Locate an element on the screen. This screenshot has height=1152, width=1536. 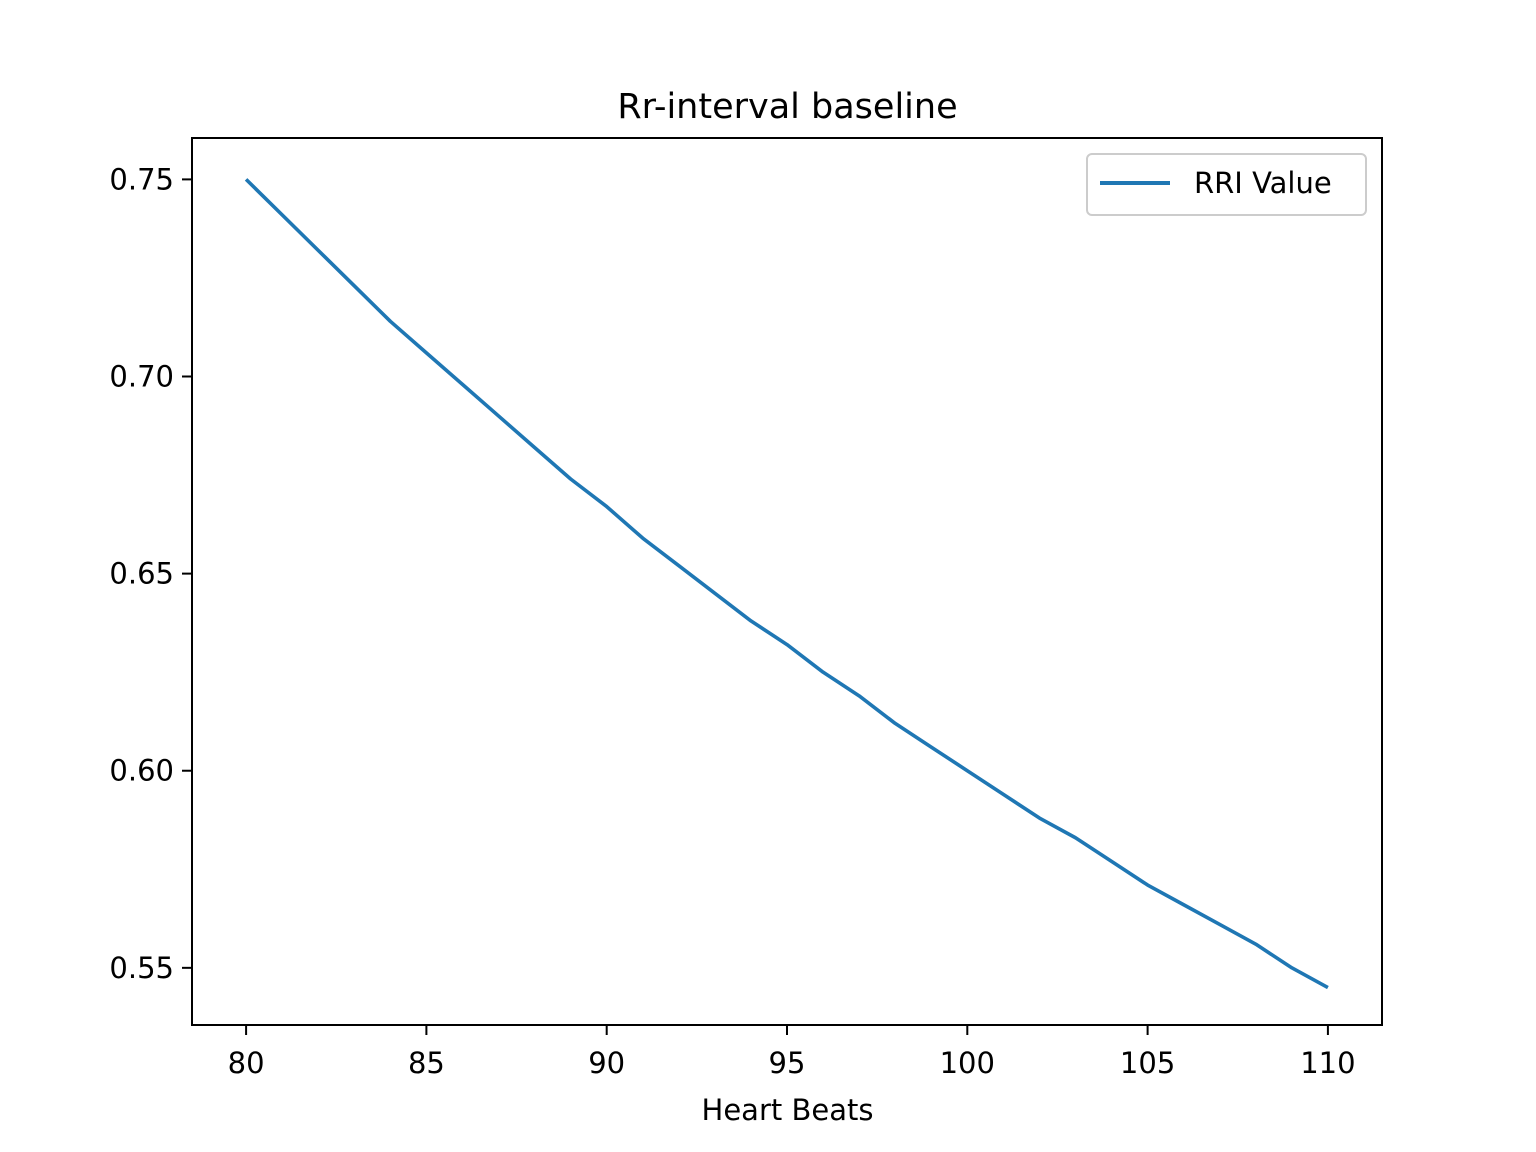
legend-label-rri-value: RRI Value is located at coordinates (1263, 183).